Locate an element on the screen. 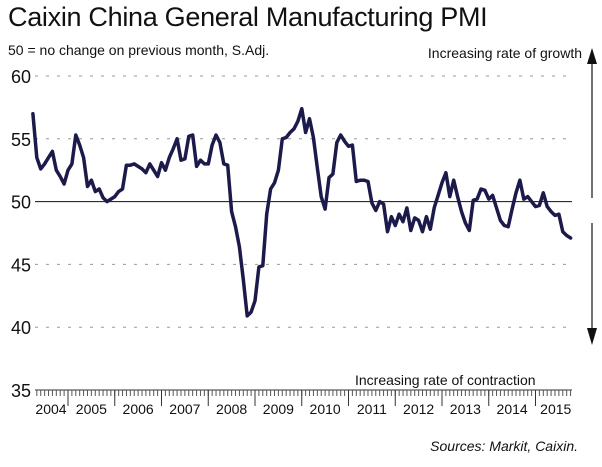 The image size is (602, 467). x-tick-label: 2010 is located at coordinates (325, 409).